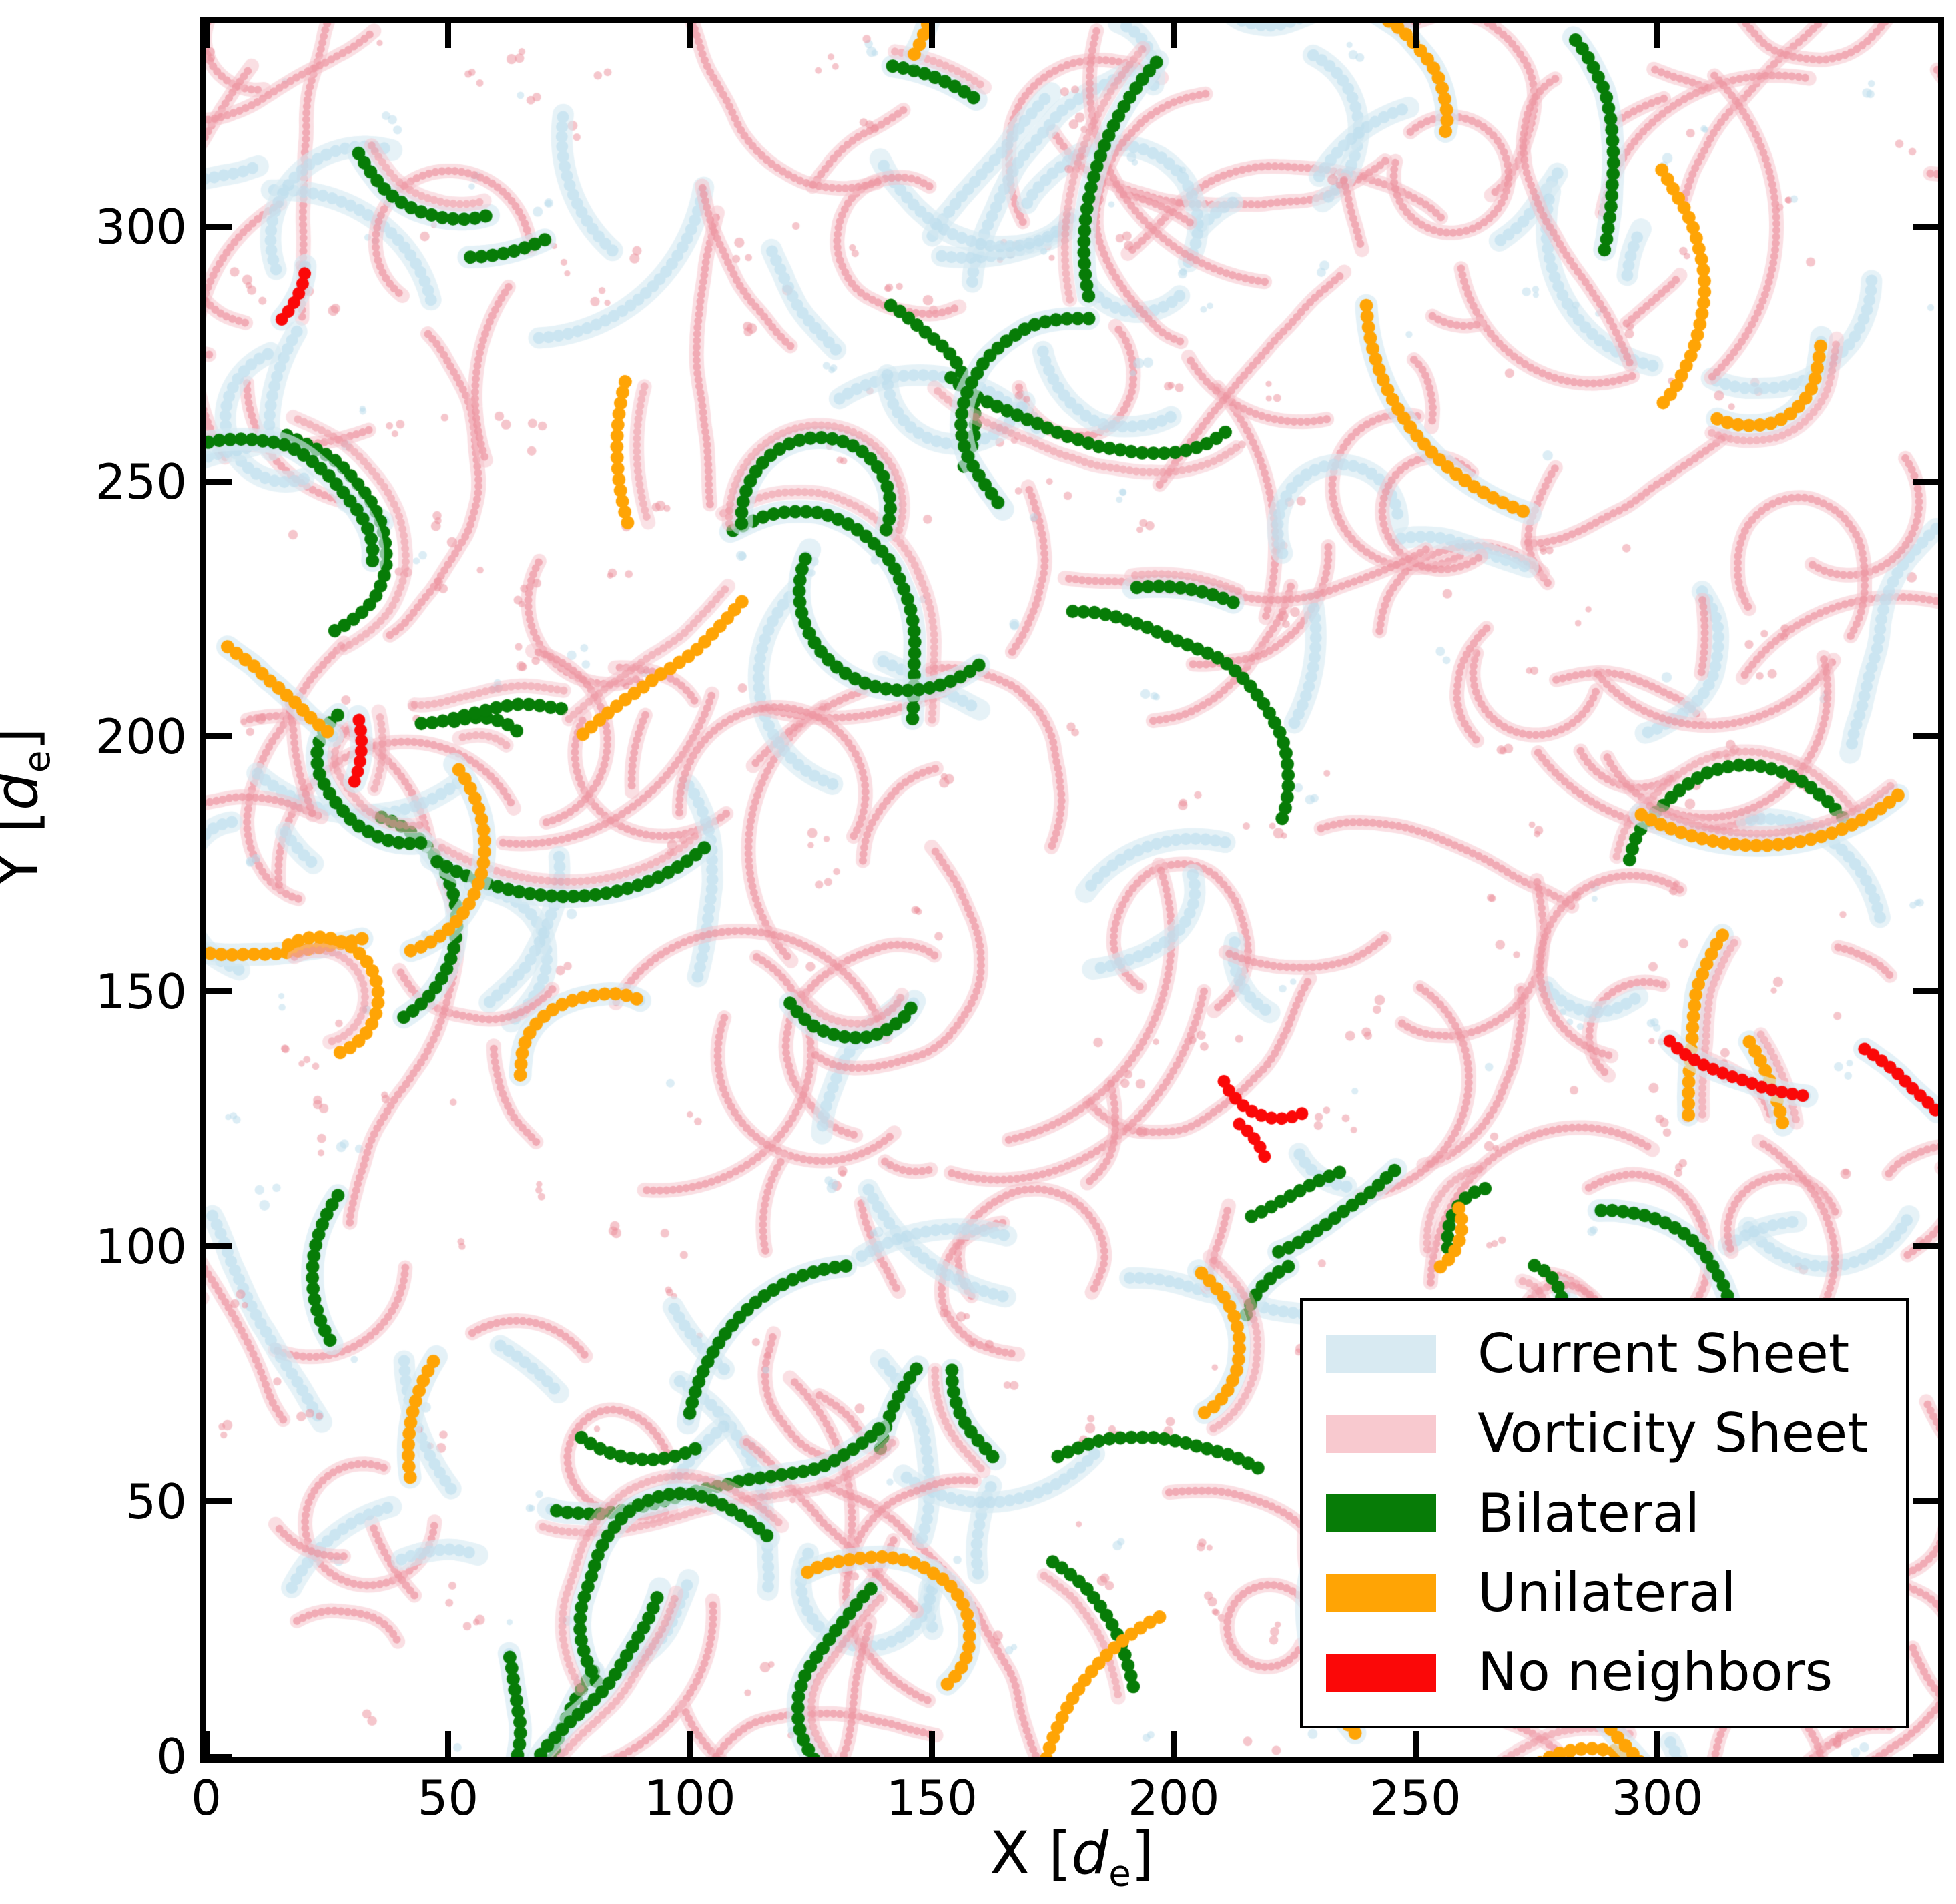 The width and height of the screenshot is (1956, 1904). What do you see at coordinates (1381, 1673) in the screenshot?
I see `no-neighbors-swatch-icon` at bounding box center [1381, 1673].